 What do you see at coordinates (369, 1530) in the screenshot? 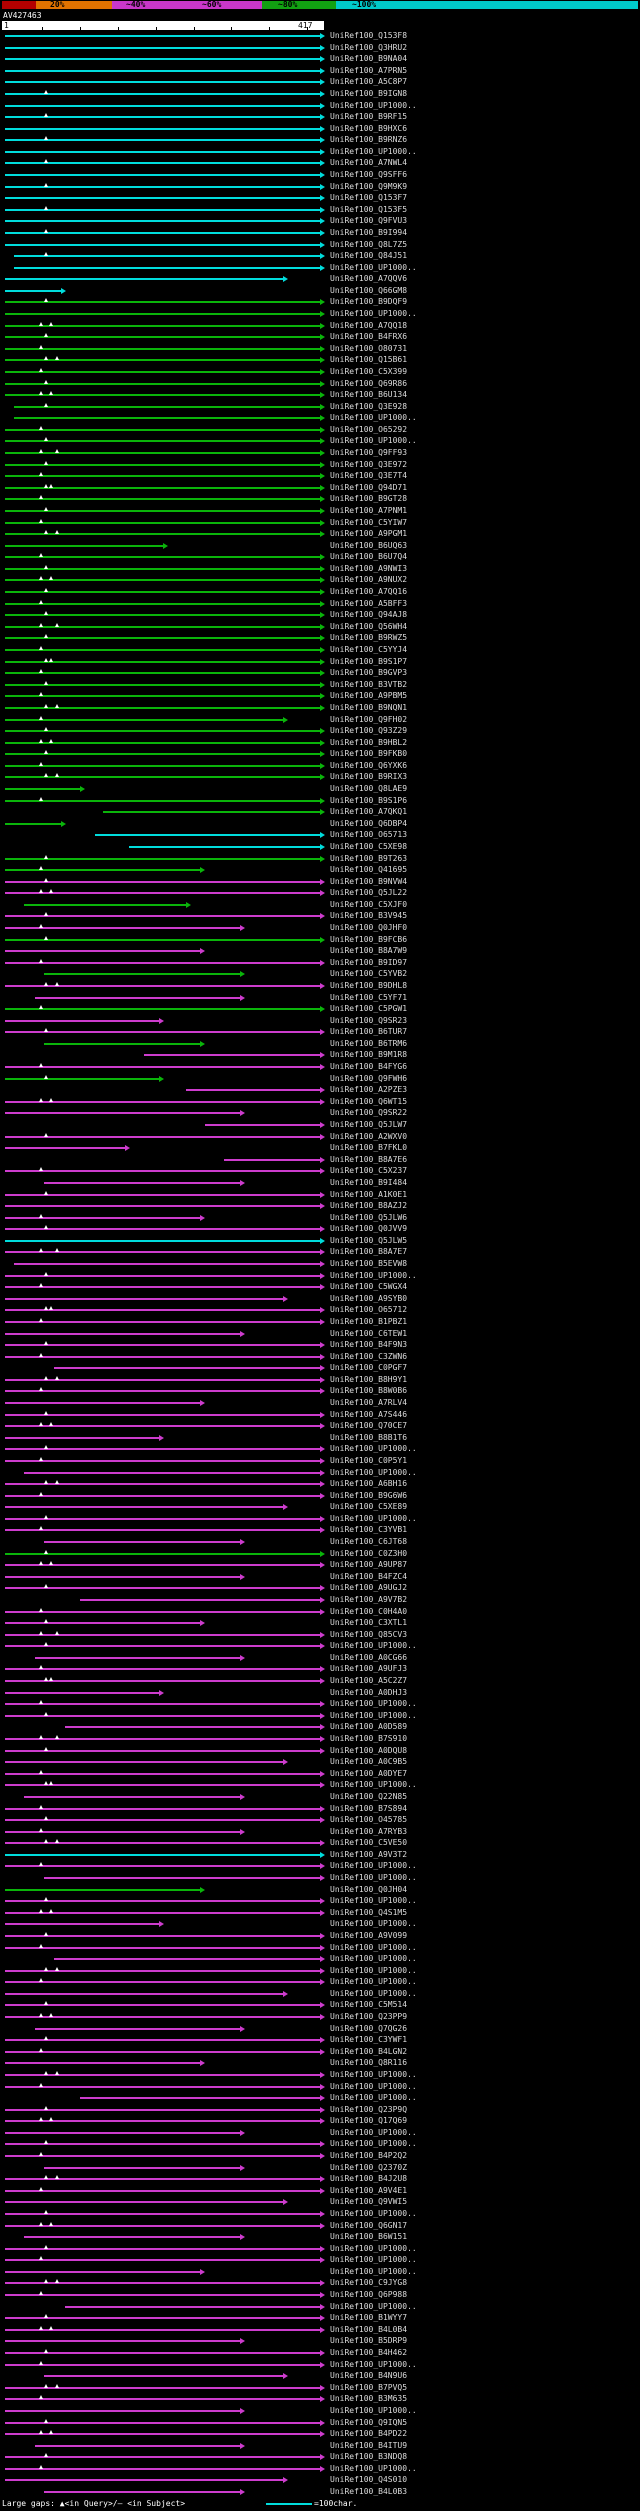
I see `hit-label: UniRef100_C3YVB1` at bounding box center [369, 1530].